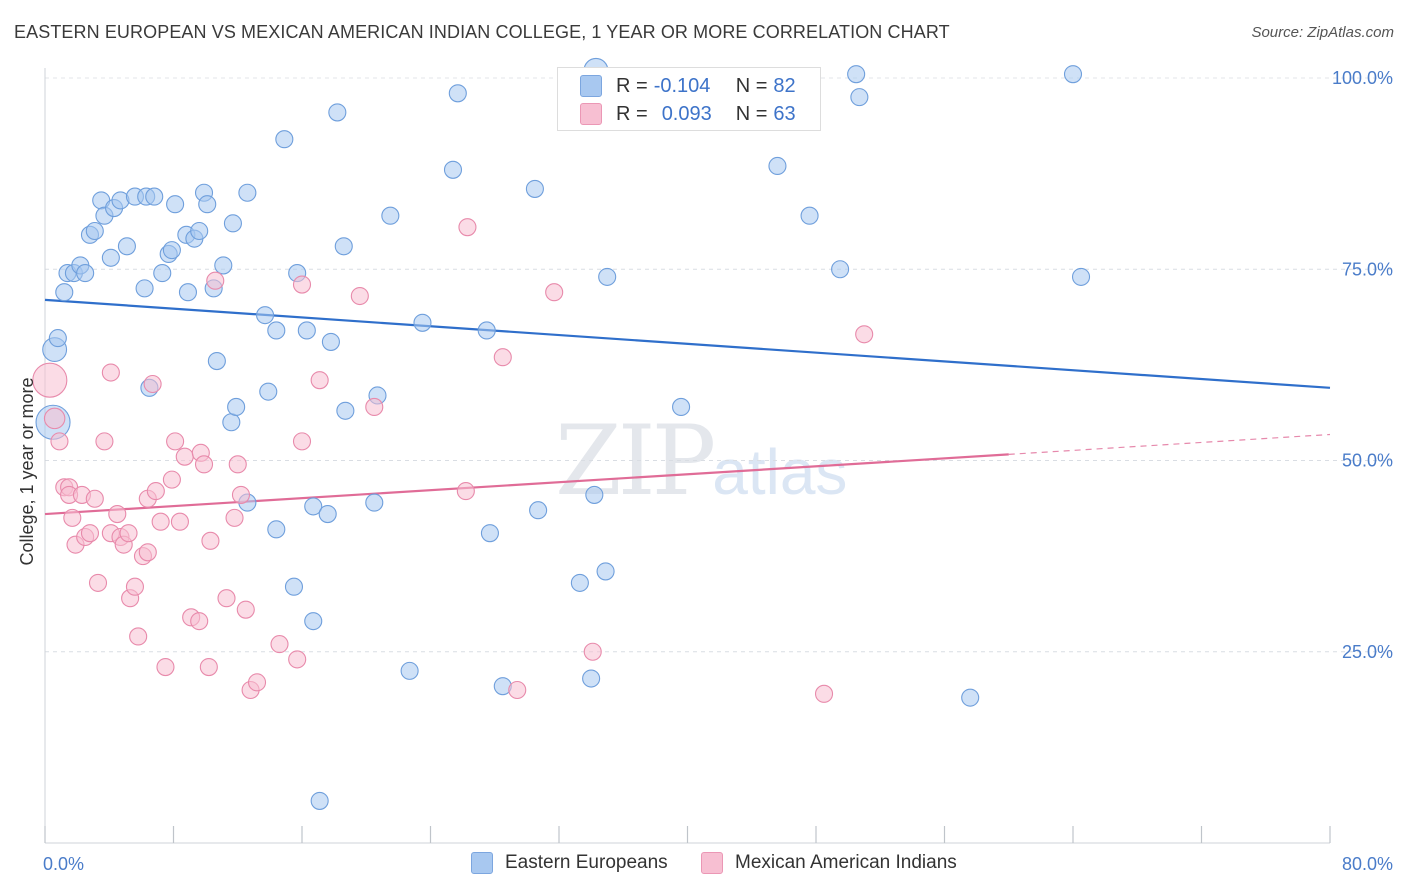 This screenshot has height=892, width=1406. I want to click on r-value: -0.104, so click(682, 85).